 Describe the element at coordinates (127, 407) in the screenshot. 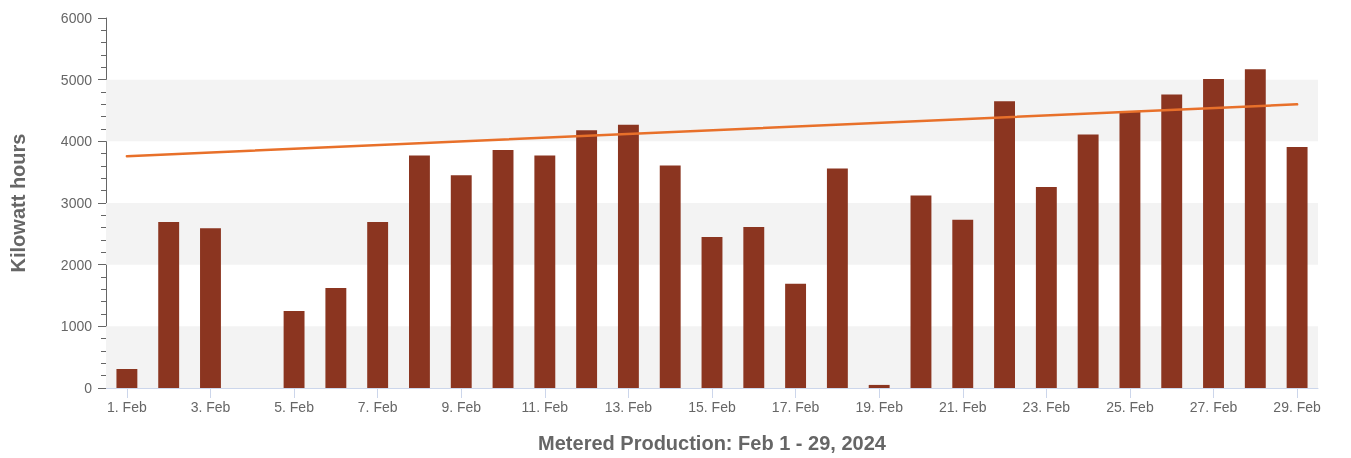

I see `x-tick-label: 1. Feb` at that location.